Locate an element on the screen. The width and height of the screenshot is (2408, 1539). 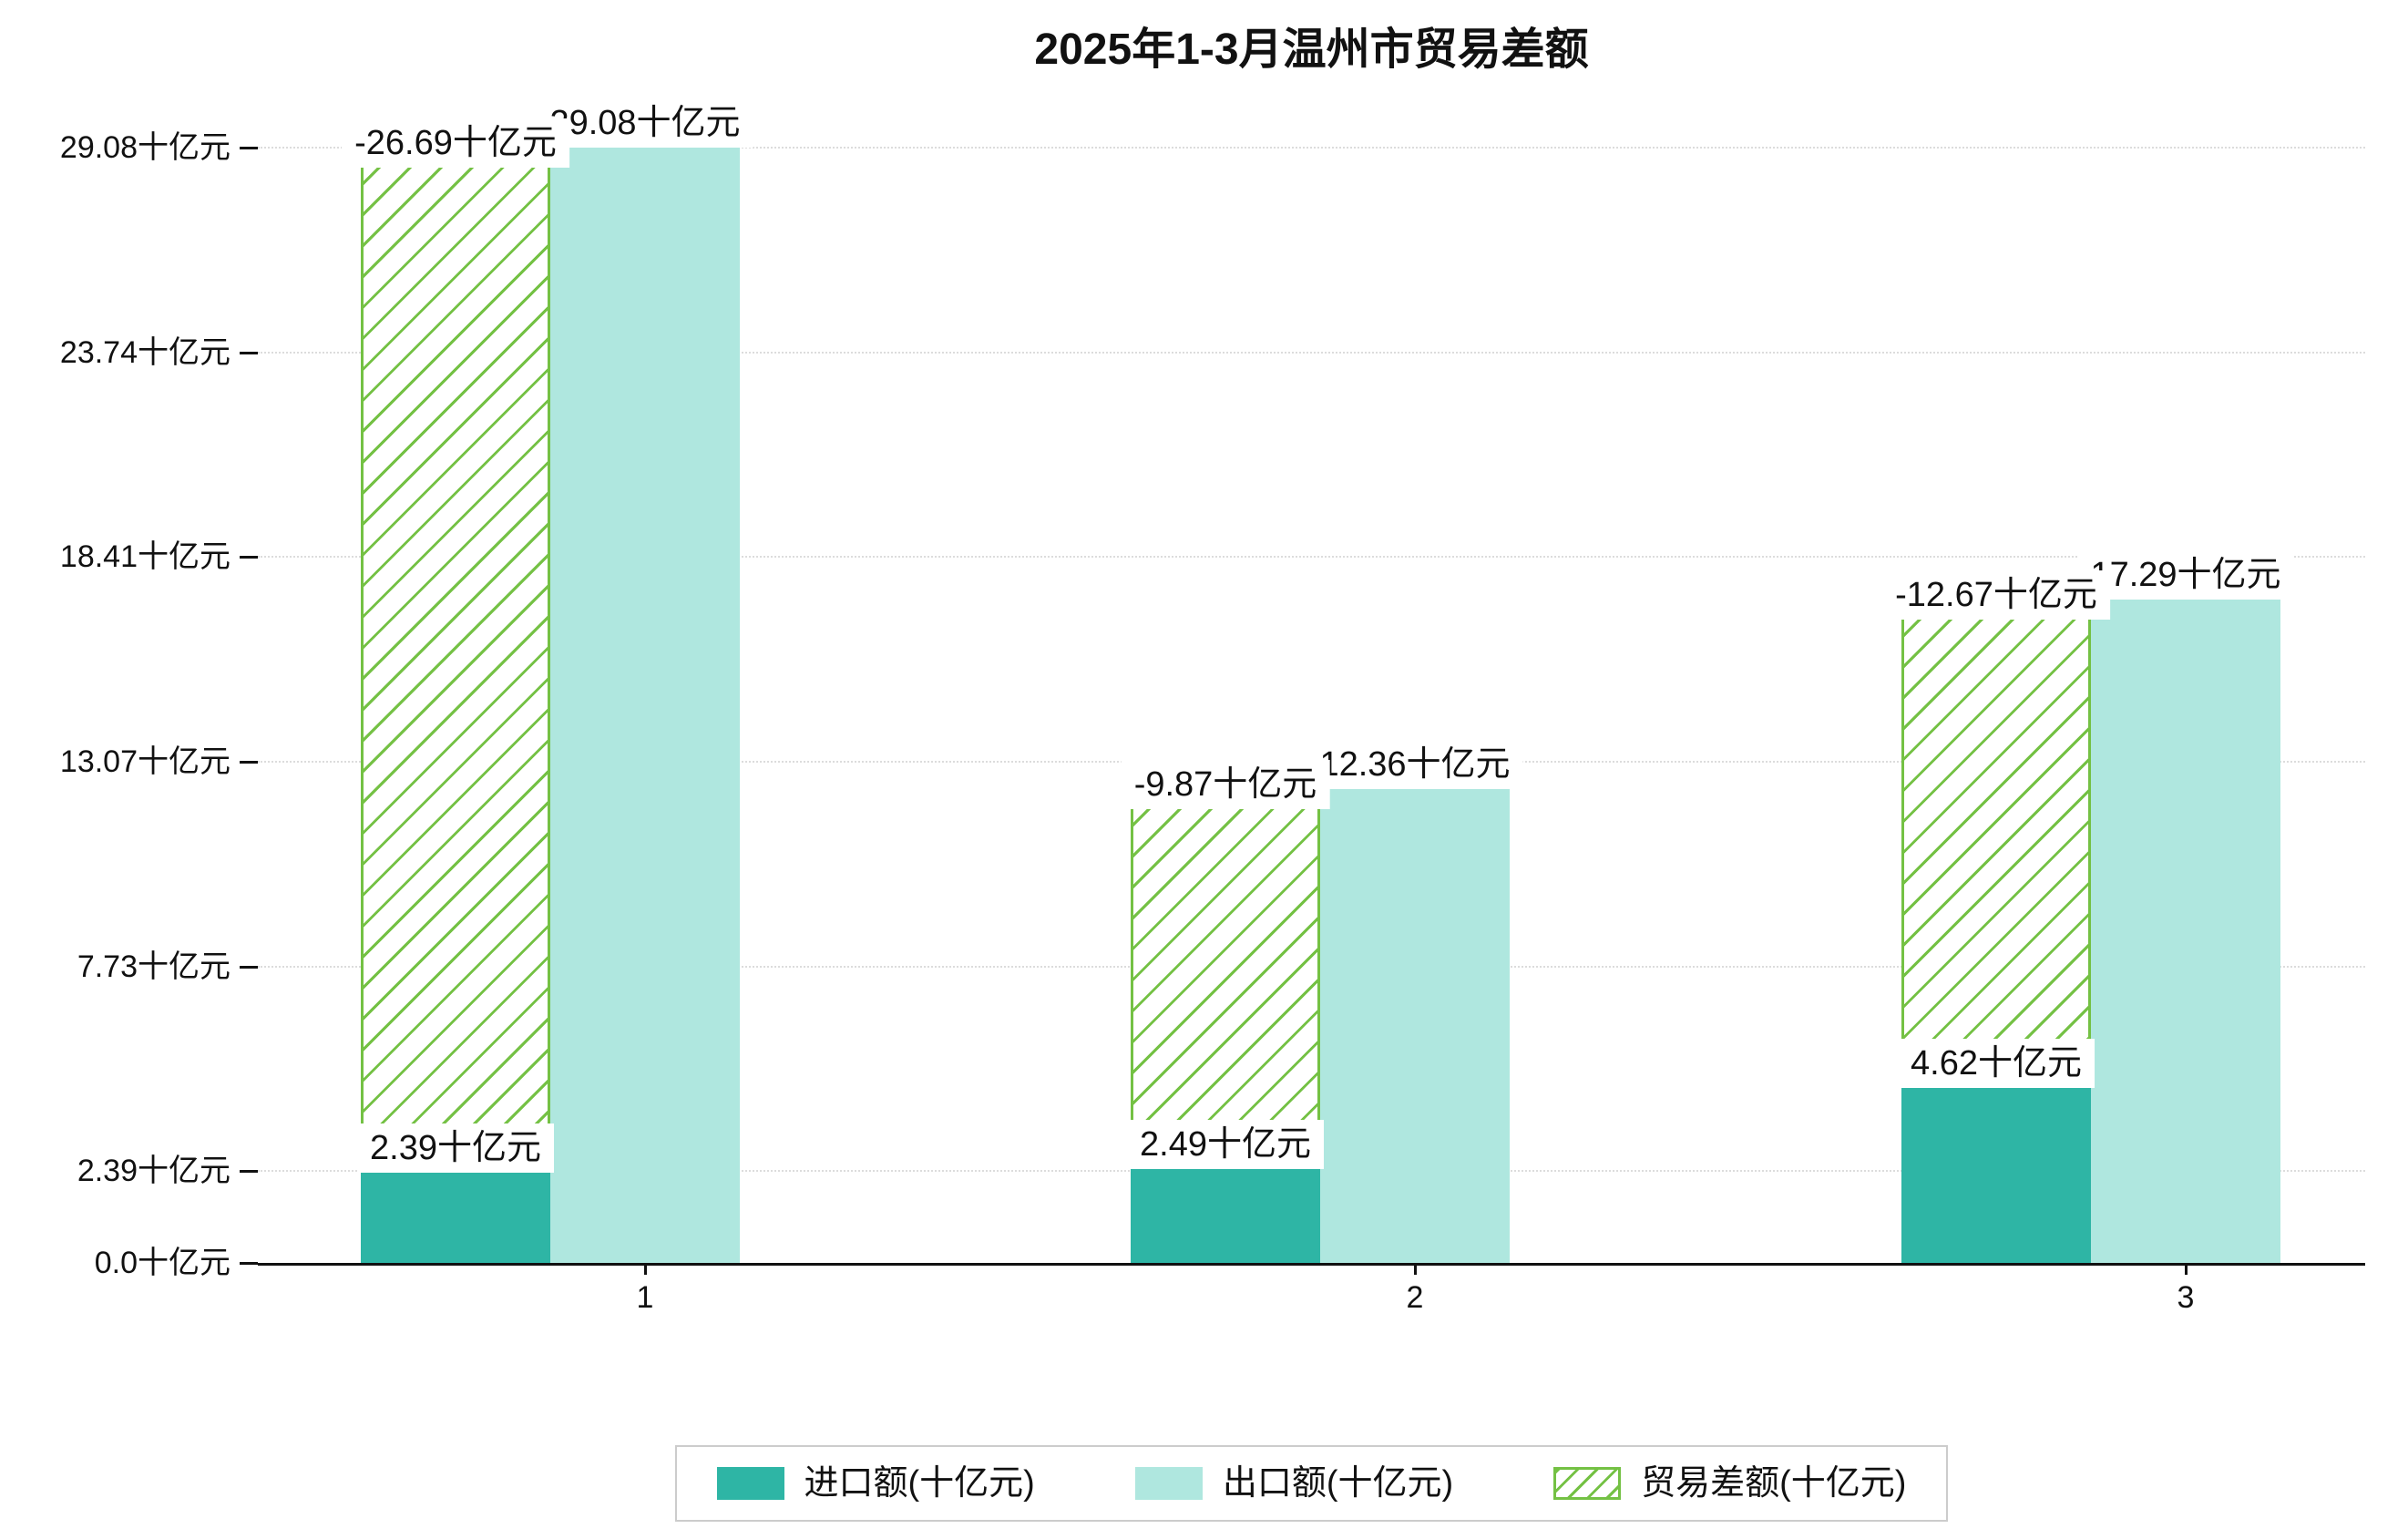
legend-item-export: 出口额(十亿元) is located at coordinates (1294, 1483).